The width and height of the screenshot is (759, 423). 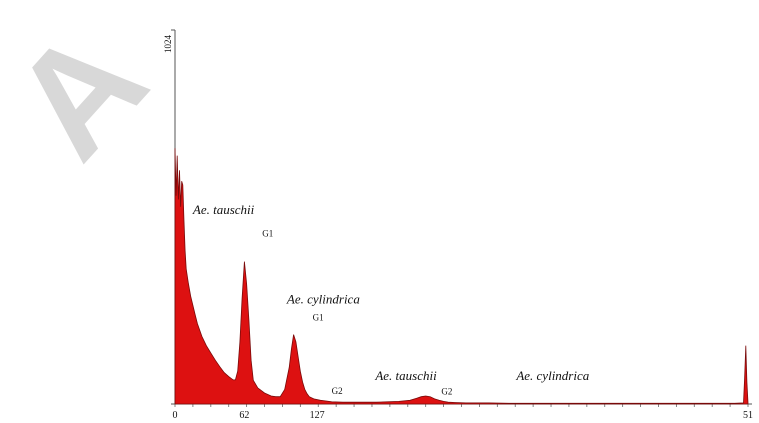 What do you see at coordinates (168, 44) in the screenshot?
I see `y-tick-label: 1024` at bounding box center [168, 44].